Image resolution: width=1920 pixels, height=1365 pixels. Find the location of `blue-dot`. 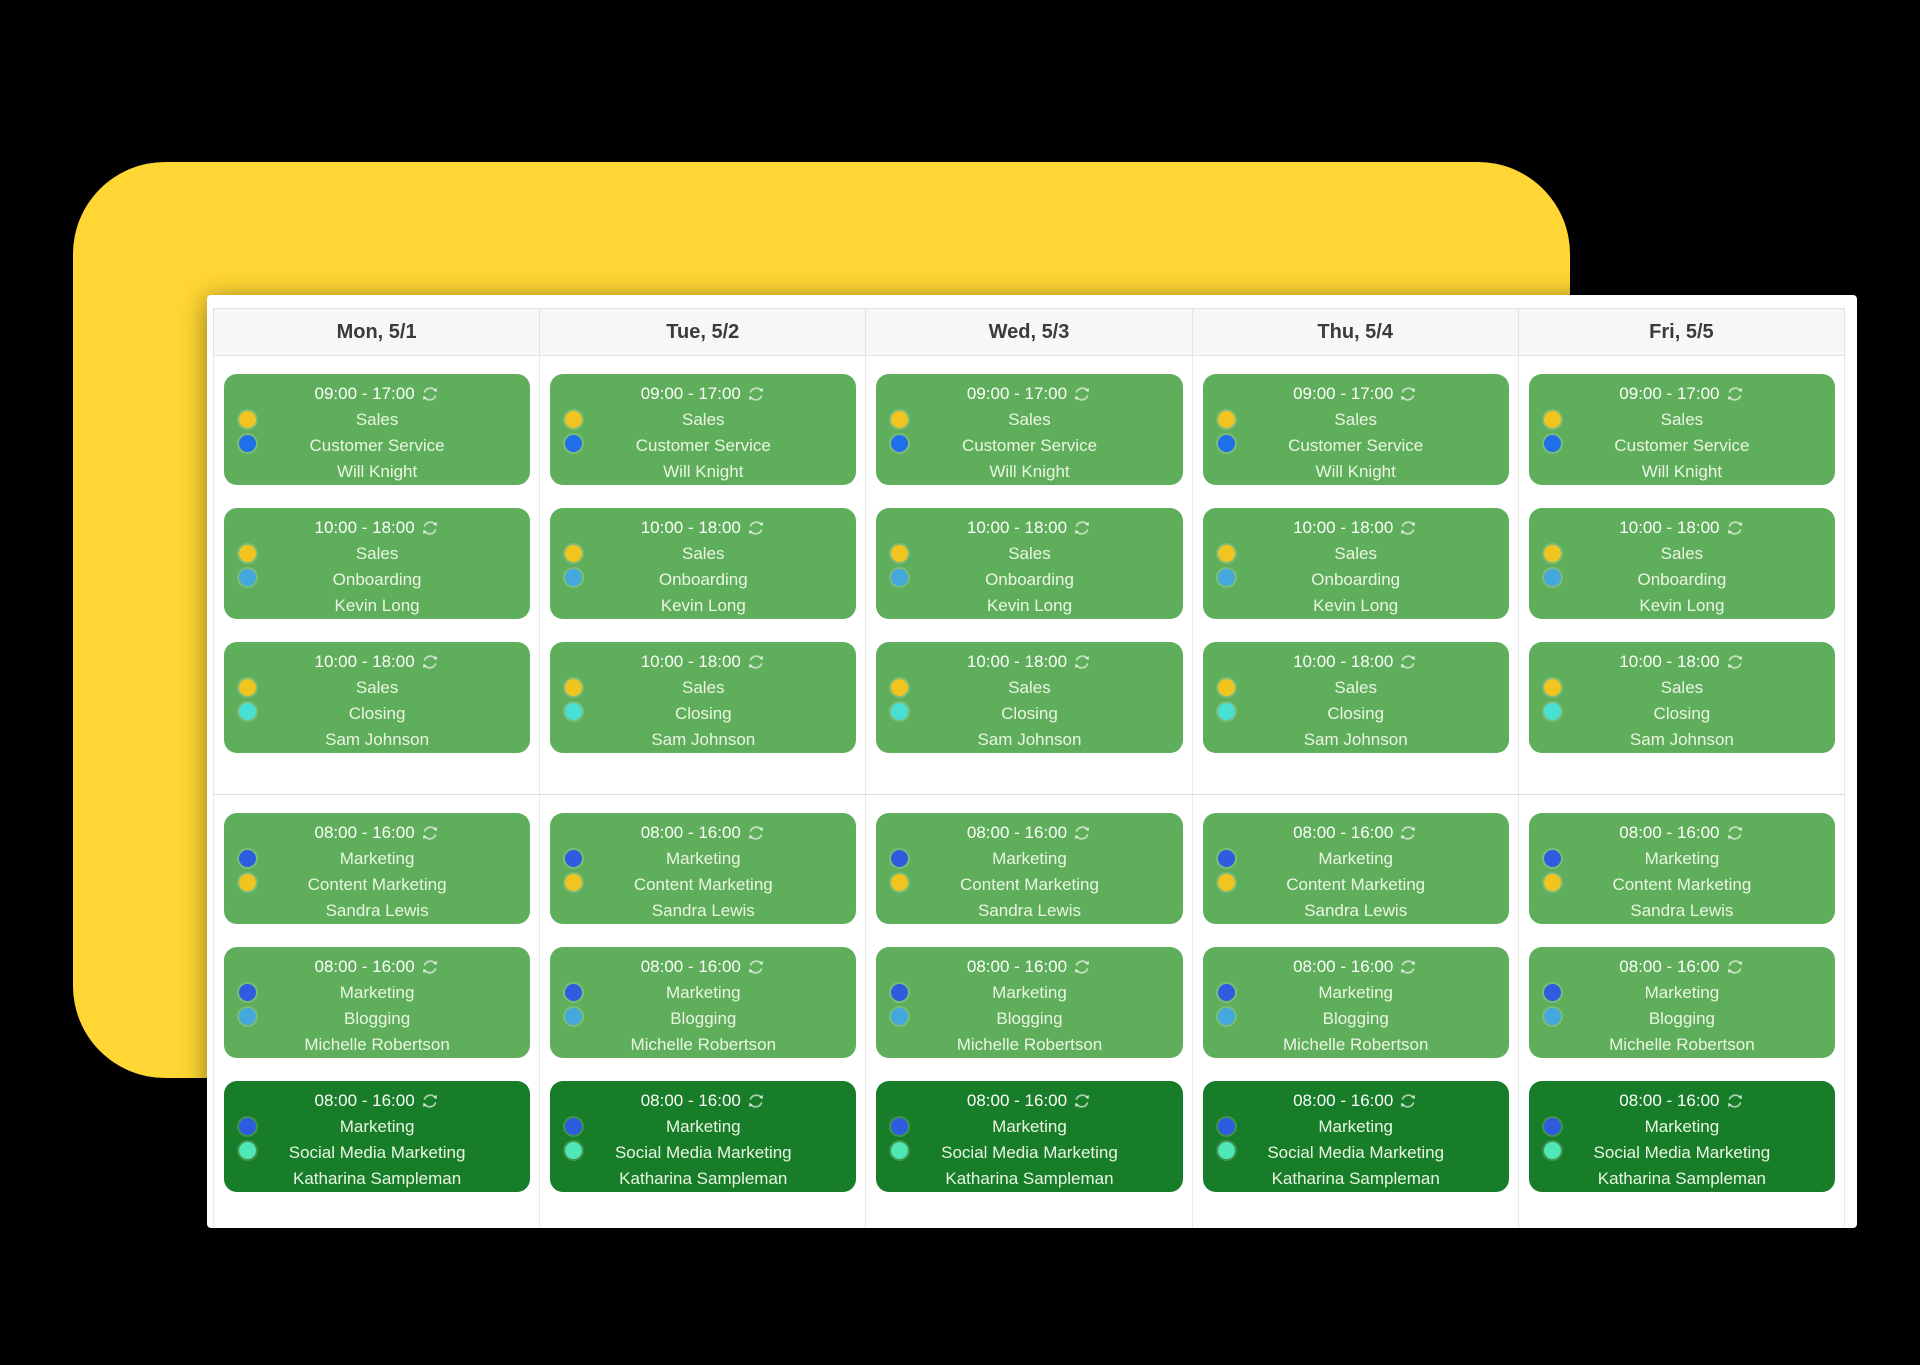

blue-dot is located at coordinates (900, 443).